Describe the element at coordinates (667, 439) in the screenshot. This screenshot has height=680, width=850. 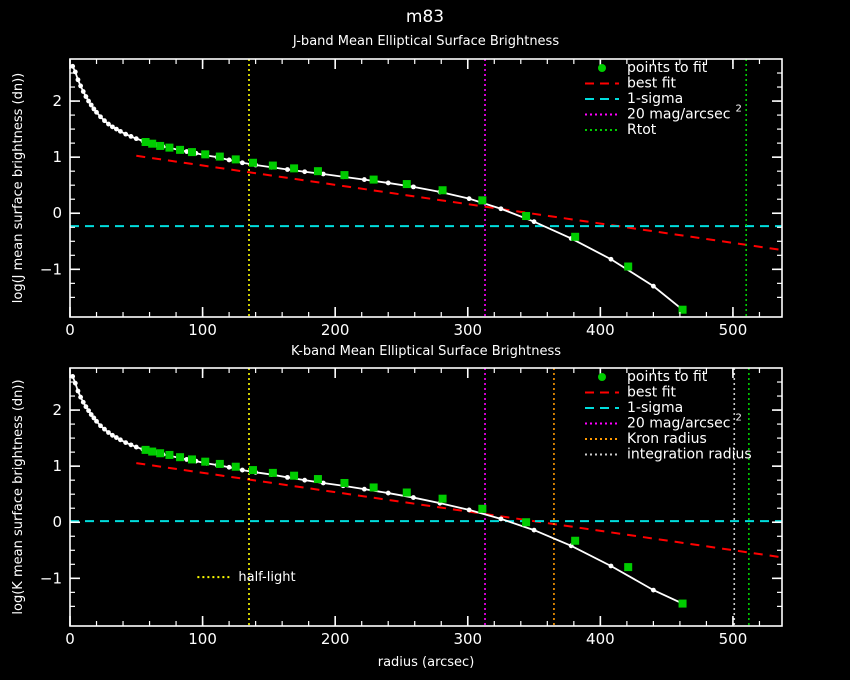
I see `legend-label: Kron radius` at that location.